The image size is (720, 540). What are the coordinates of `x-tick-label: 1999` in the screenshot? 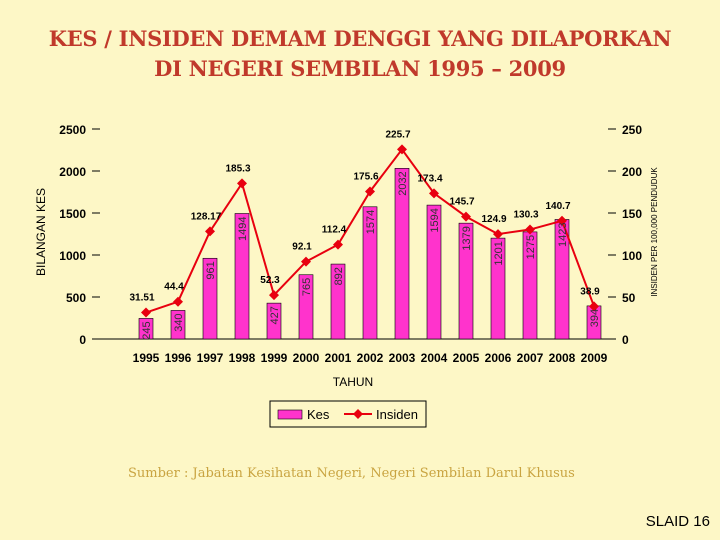 It's located at (274, 358).